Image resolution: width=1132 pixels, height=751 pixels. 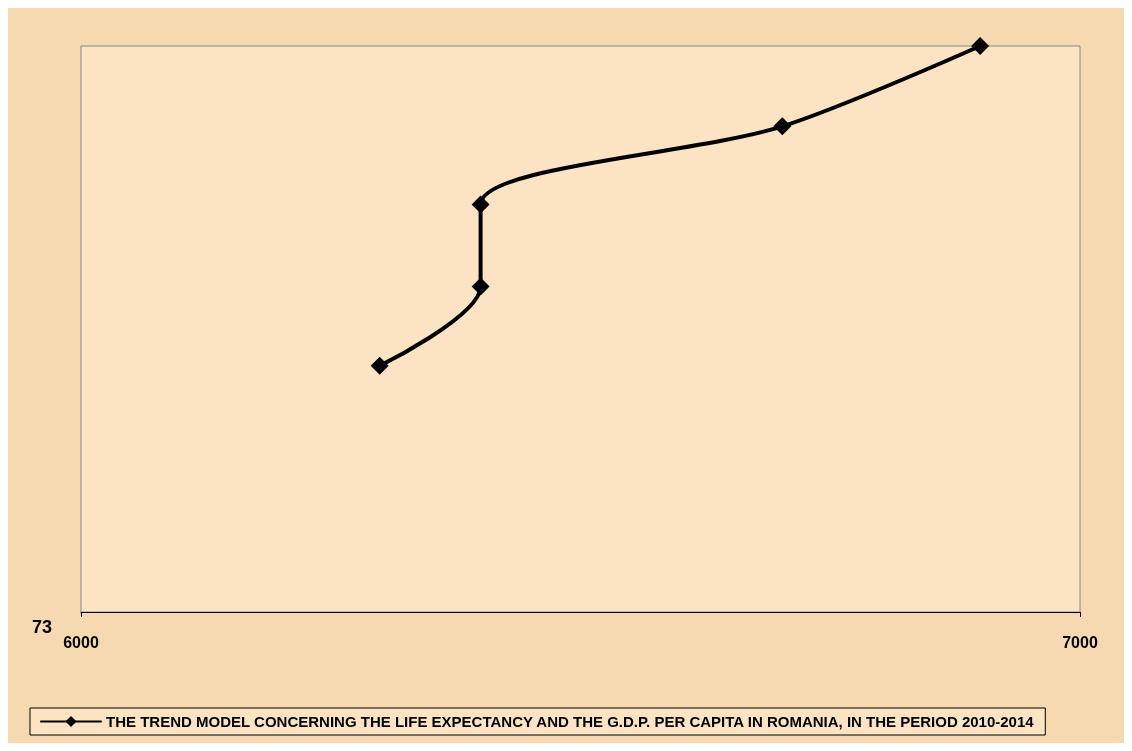 What do you see at coordinates (570, 721) in the screenshot?
I see `legend-label: THE TREND MODEL CONCERNING THE LIFE EXPECTANCY AND THE G.D.P. PER CAPITA IN ROMANIA, IN THE PERIOD 2010-2014` at bounding box center [570, 721].